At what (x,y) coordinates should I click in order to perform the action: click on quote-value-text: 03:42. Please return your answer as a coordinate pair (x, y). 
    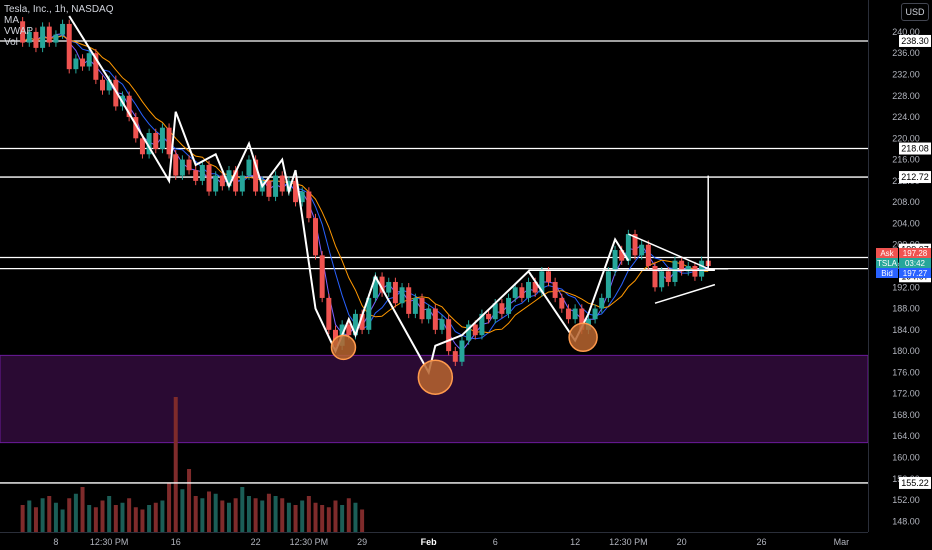
    Looking at the image, I should click on (915, 263).